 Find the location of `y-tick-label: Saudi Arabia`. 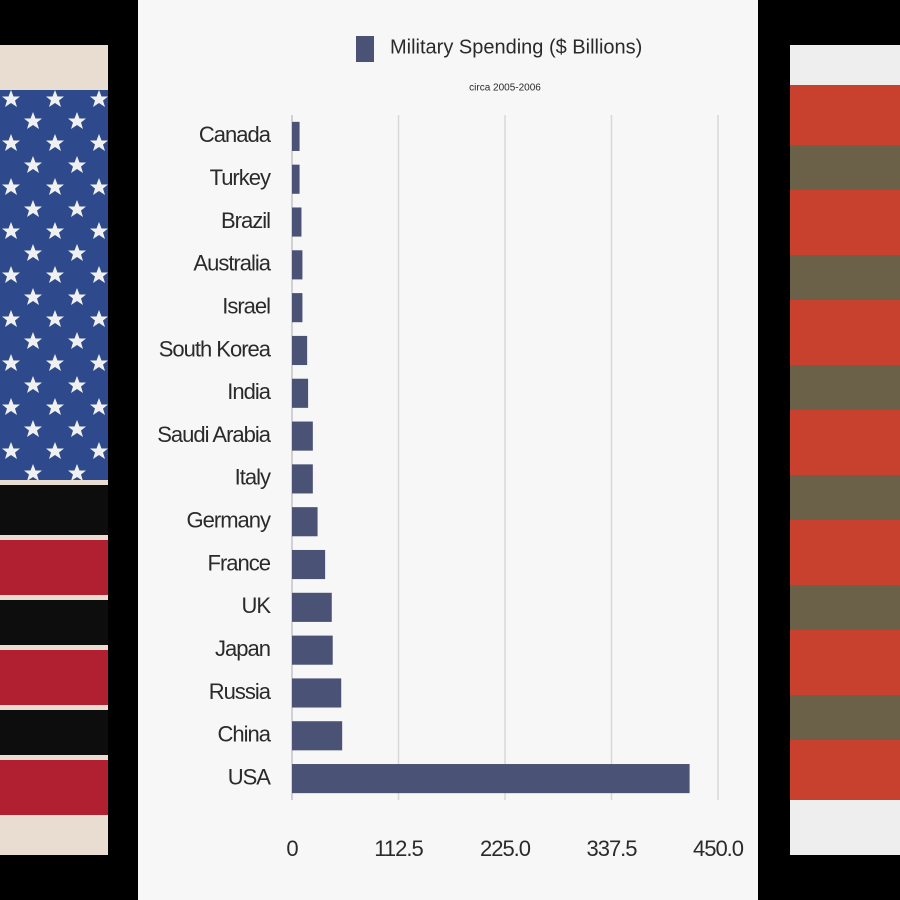

y-tick-label: Saudi Arabia is located at coordinates (214, 434).